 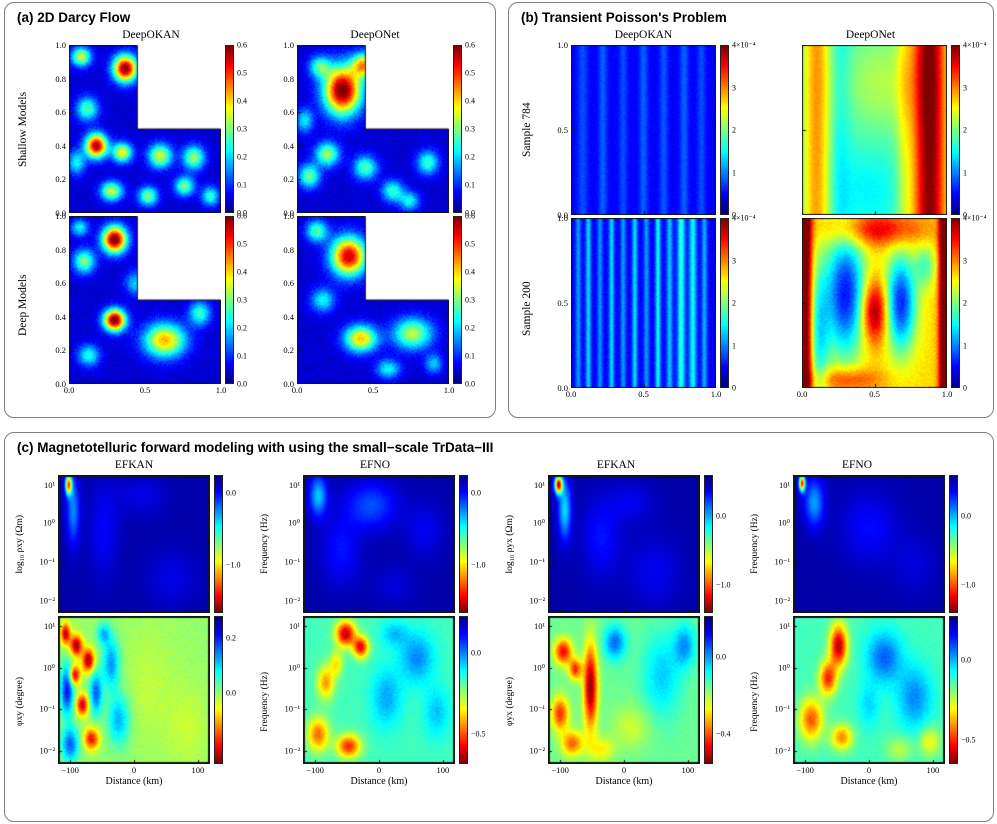 I want to click on colorbar: 0.0 −0.5, so click(x=479, y=690).